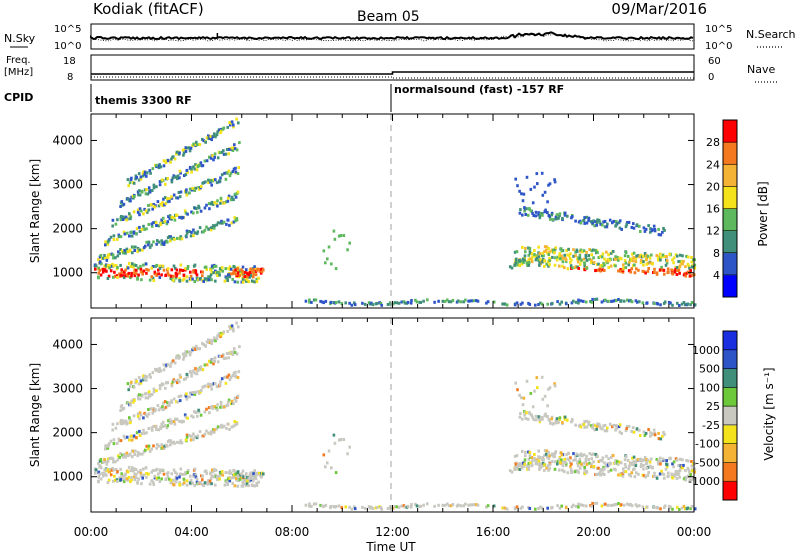  What do you see at coordinates (67, 185) in the screenshot?
I see `y-tick-label: 3000` at bounding box center [67, 185].